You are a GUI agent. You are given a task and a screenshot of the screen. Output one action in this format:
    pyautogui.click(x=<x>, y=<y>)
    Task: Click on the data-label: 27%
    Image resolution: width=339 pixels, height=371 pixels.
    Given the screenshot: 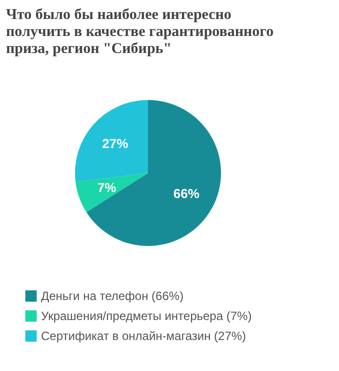 What is the action you would take?
    pyautogui.click(x=115, y=144)
    